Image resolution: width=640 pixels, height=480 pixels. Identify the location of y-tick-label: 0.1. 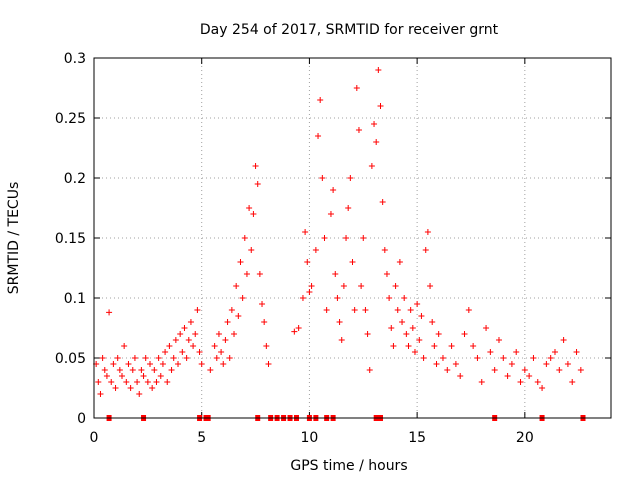
(75, 299).